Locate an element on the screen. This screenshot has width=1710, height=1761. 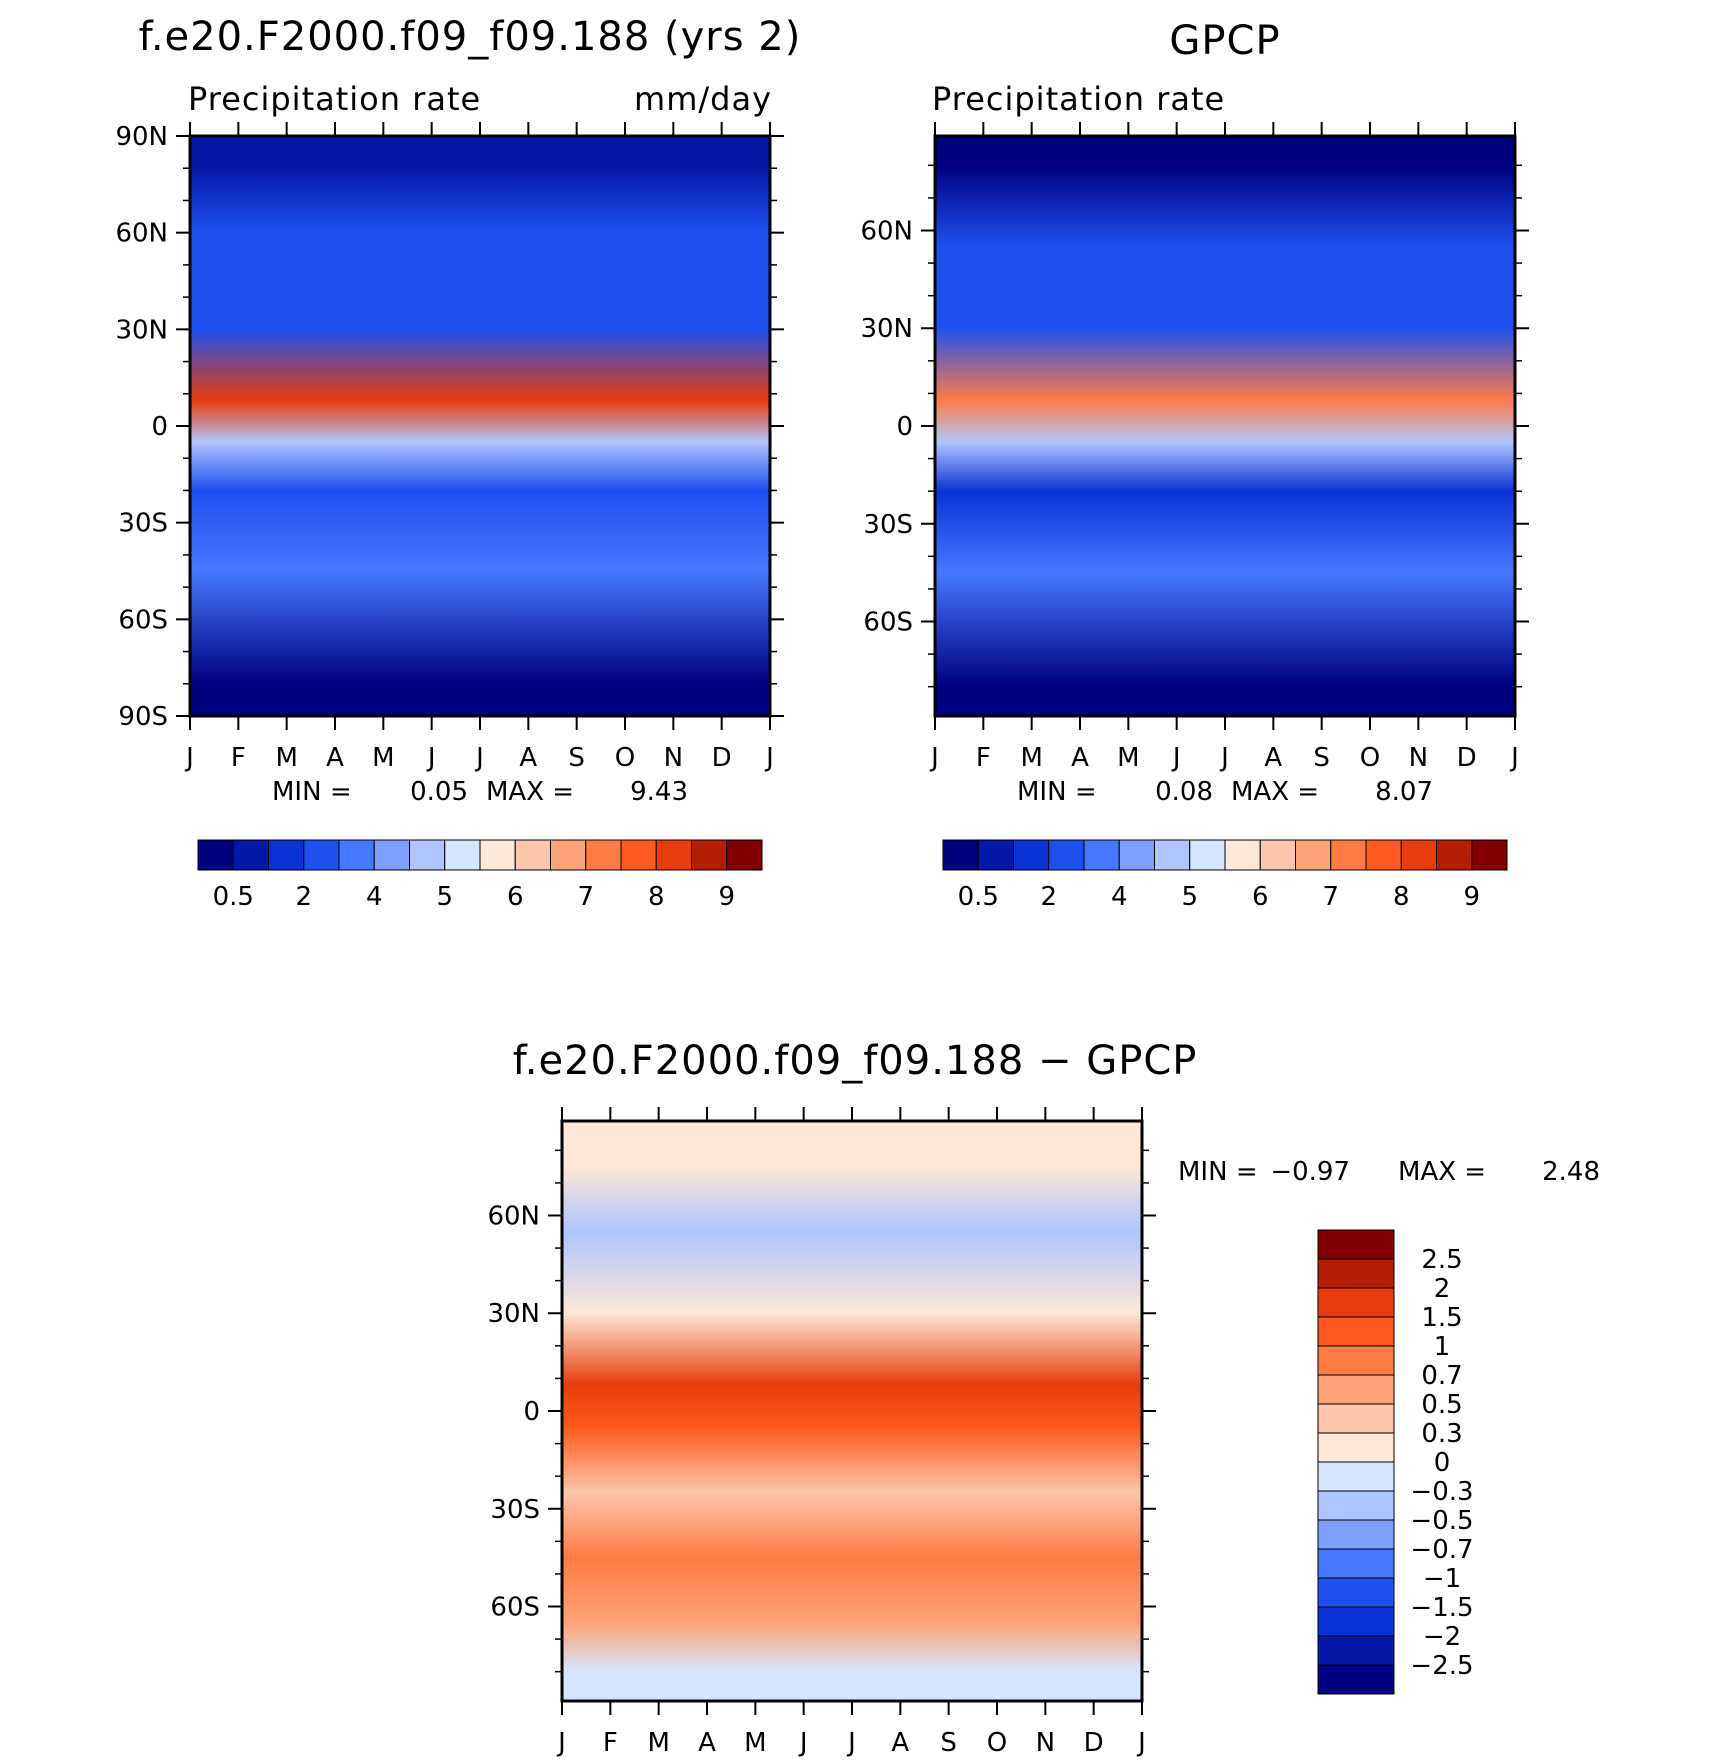
x-tick-label: O is located at coordinates (997, 1743).